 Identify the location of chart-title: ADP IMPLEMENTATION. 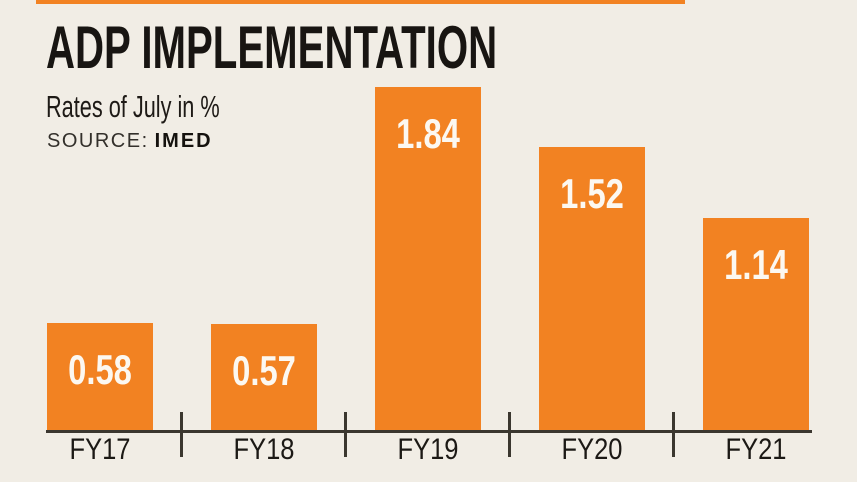
(272, 47).